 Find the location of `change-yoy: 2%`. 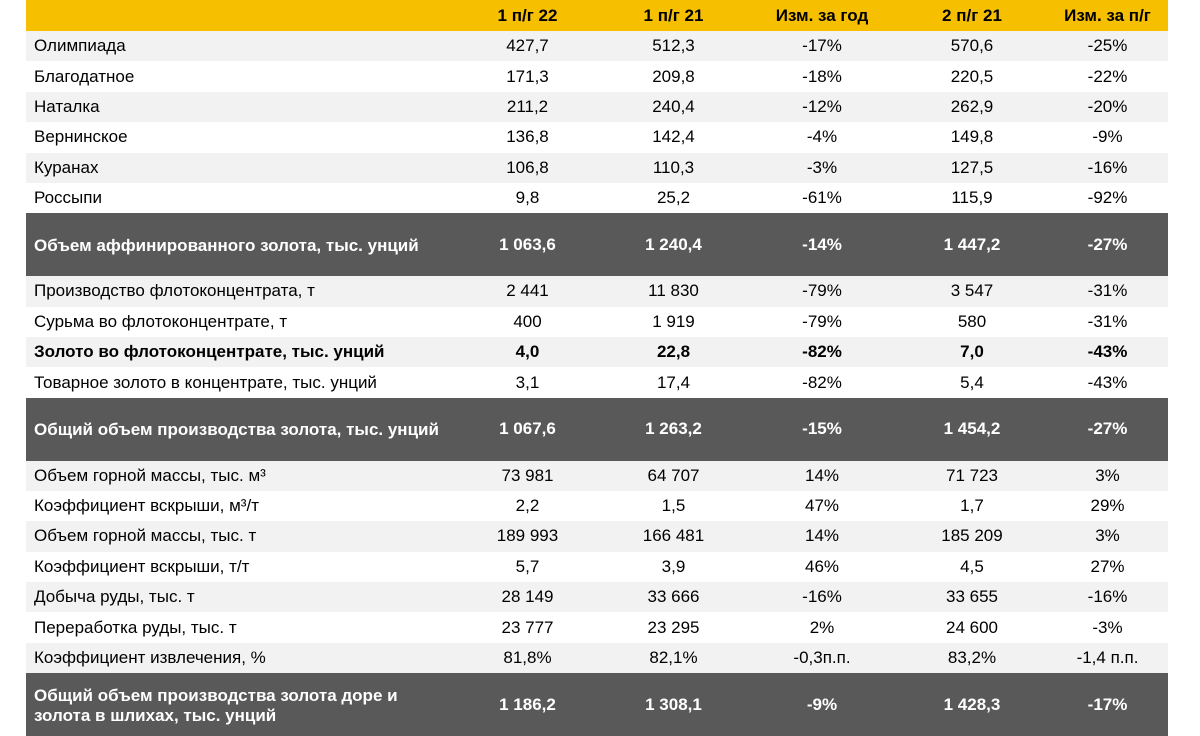

change-yoy: 2% is located at coordinates (822, 627).